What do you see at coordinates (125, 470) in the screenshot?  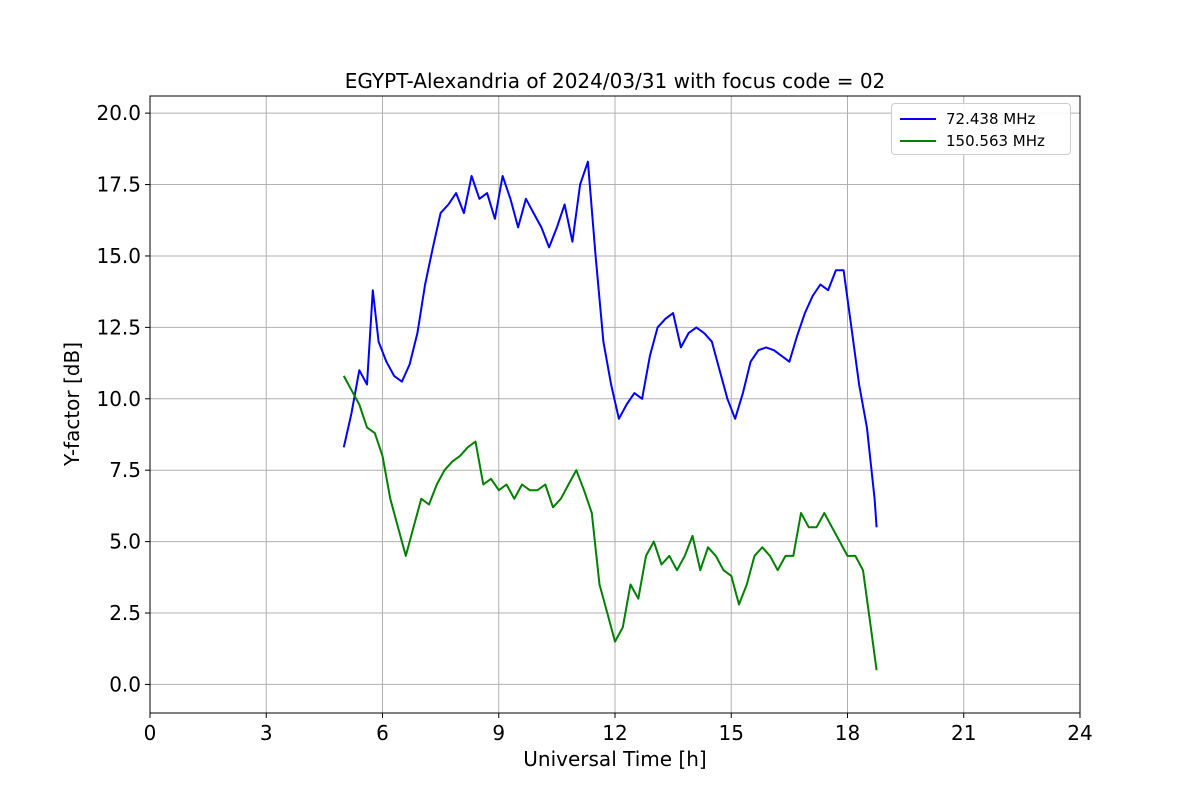 I see `y-tick-label: 7.5` at bounding box center [125, 470].